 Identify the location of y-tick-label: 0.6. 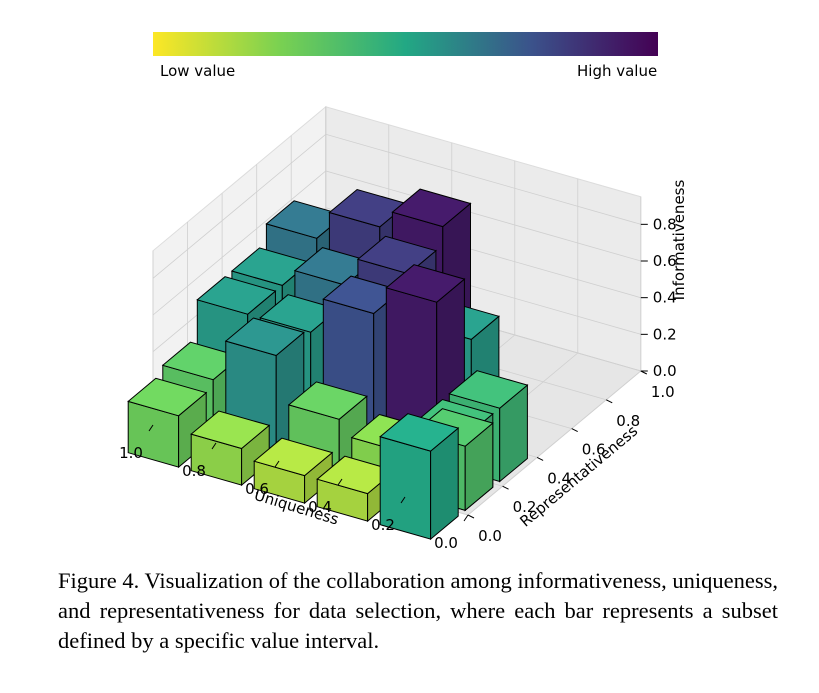
(594, 450).